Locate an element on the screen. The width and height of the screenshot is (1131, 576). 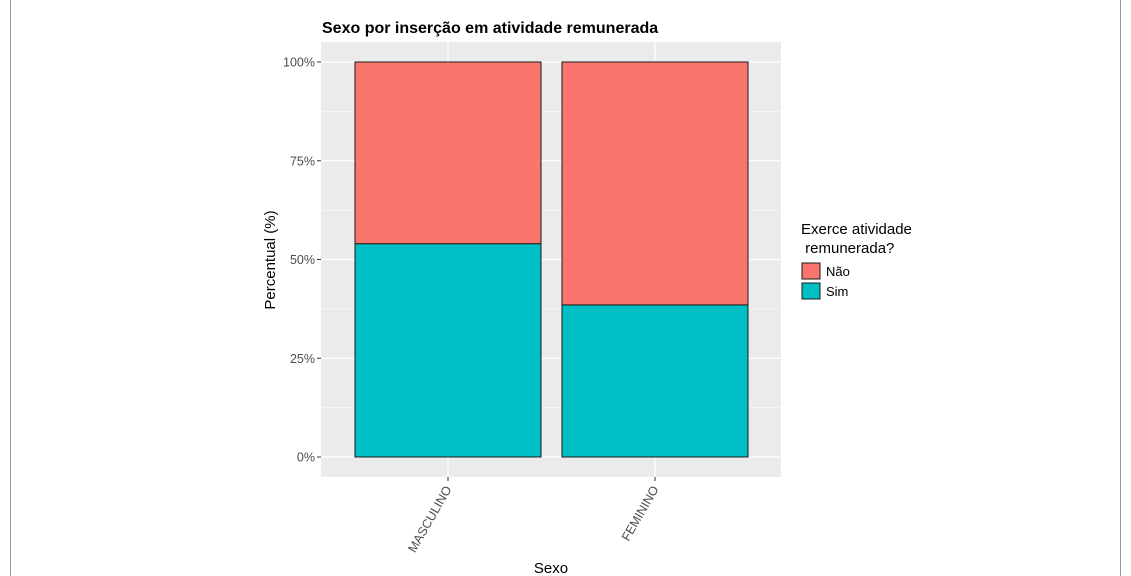
y-axis: 0% 25% 50% 75% 100% is located at coordinates (302, 260).